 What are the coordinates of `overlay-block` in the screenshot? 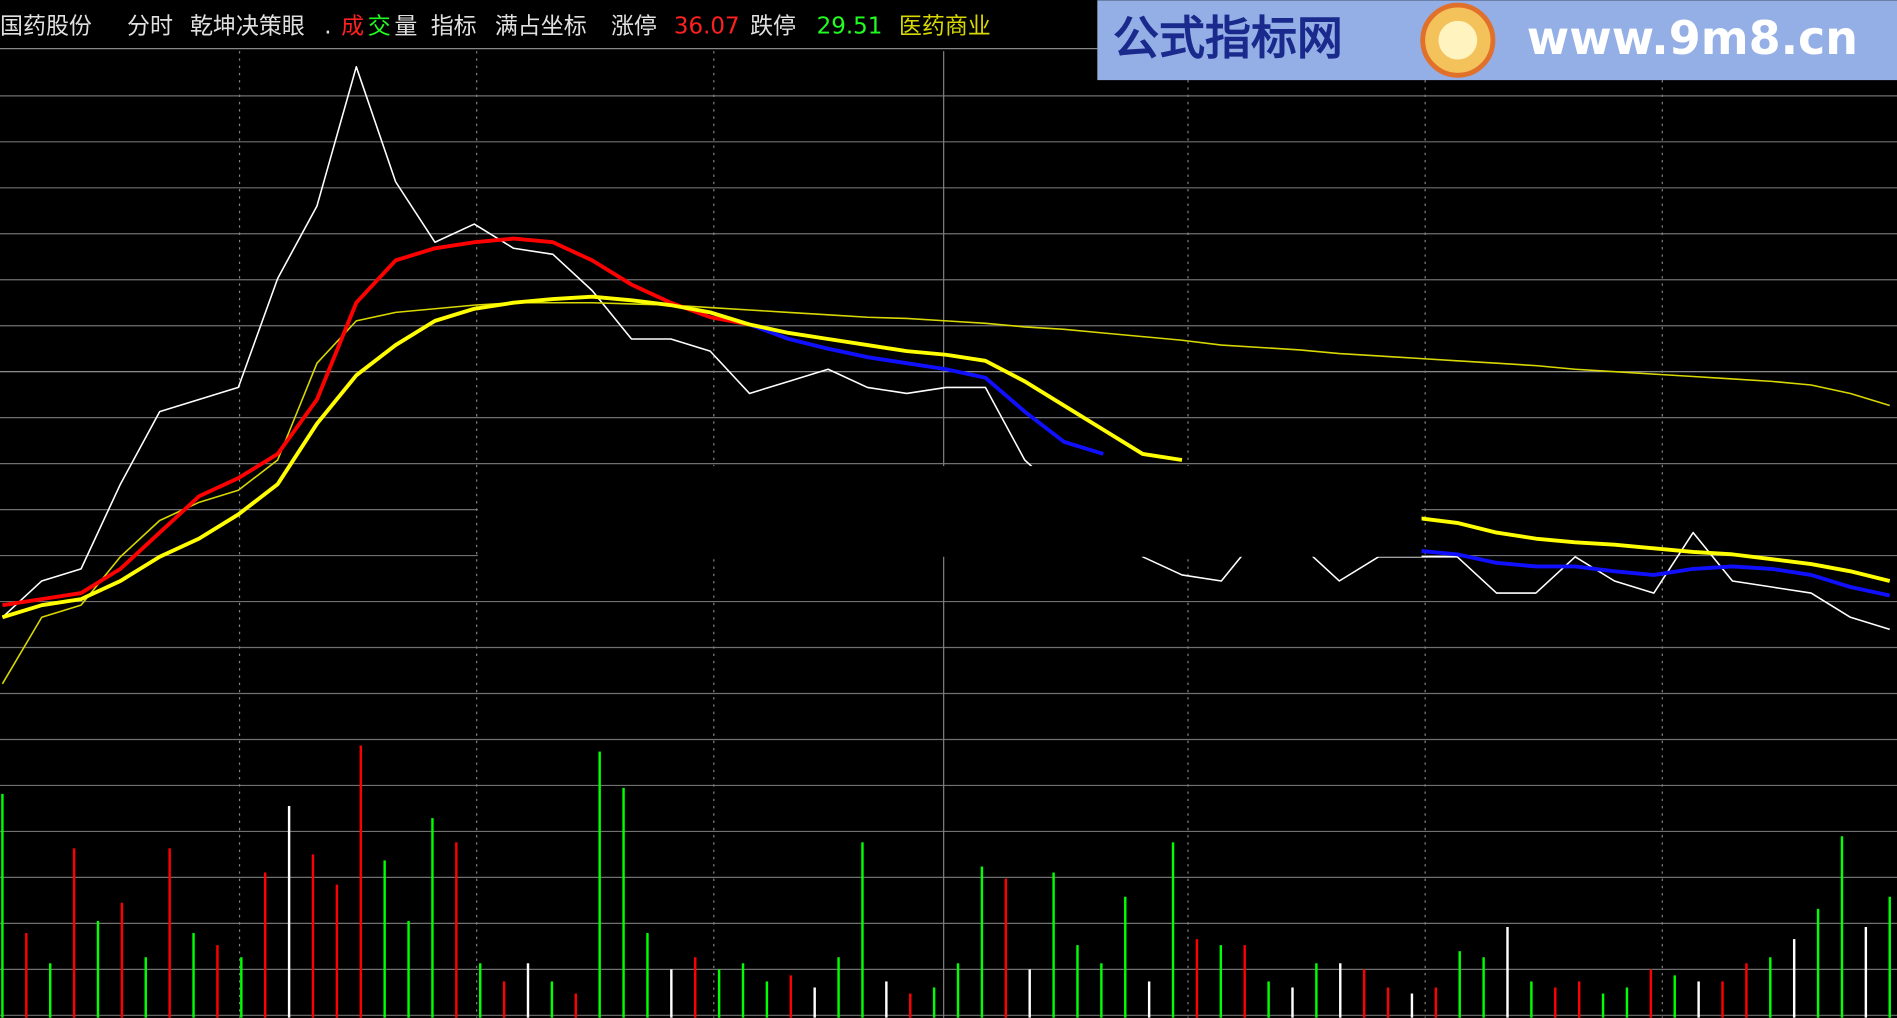 It's located at (949, 511).